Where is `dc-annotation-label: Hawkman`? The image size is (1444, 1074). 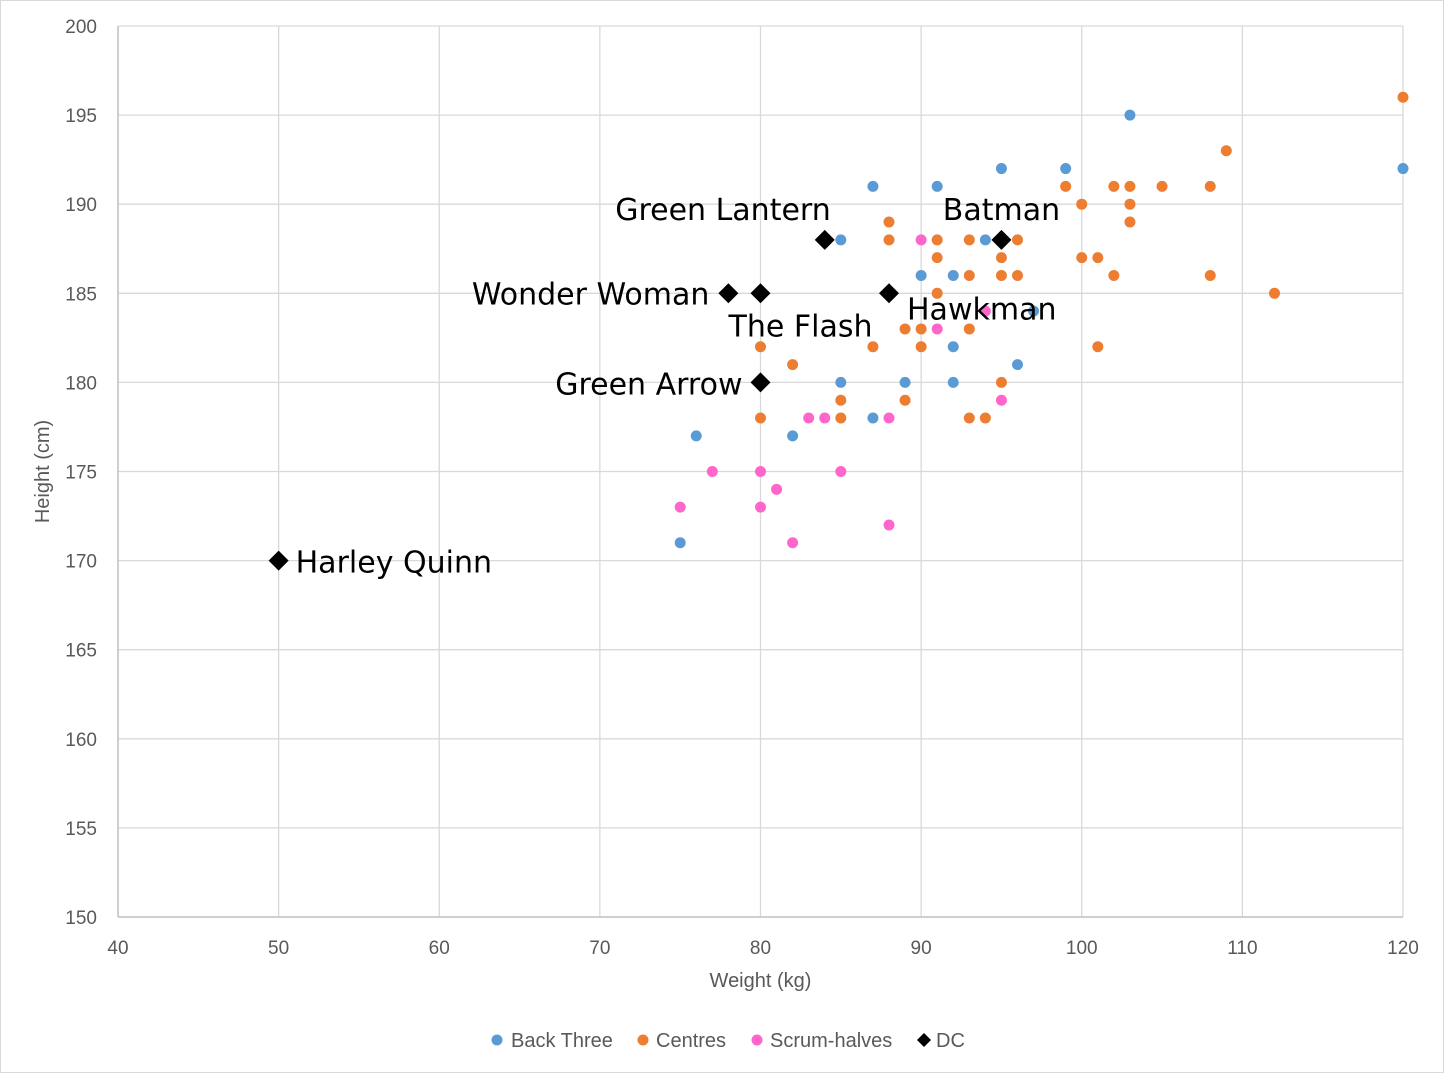
dc-annotation-label: Hawkman is located at coordinates (981, 309).